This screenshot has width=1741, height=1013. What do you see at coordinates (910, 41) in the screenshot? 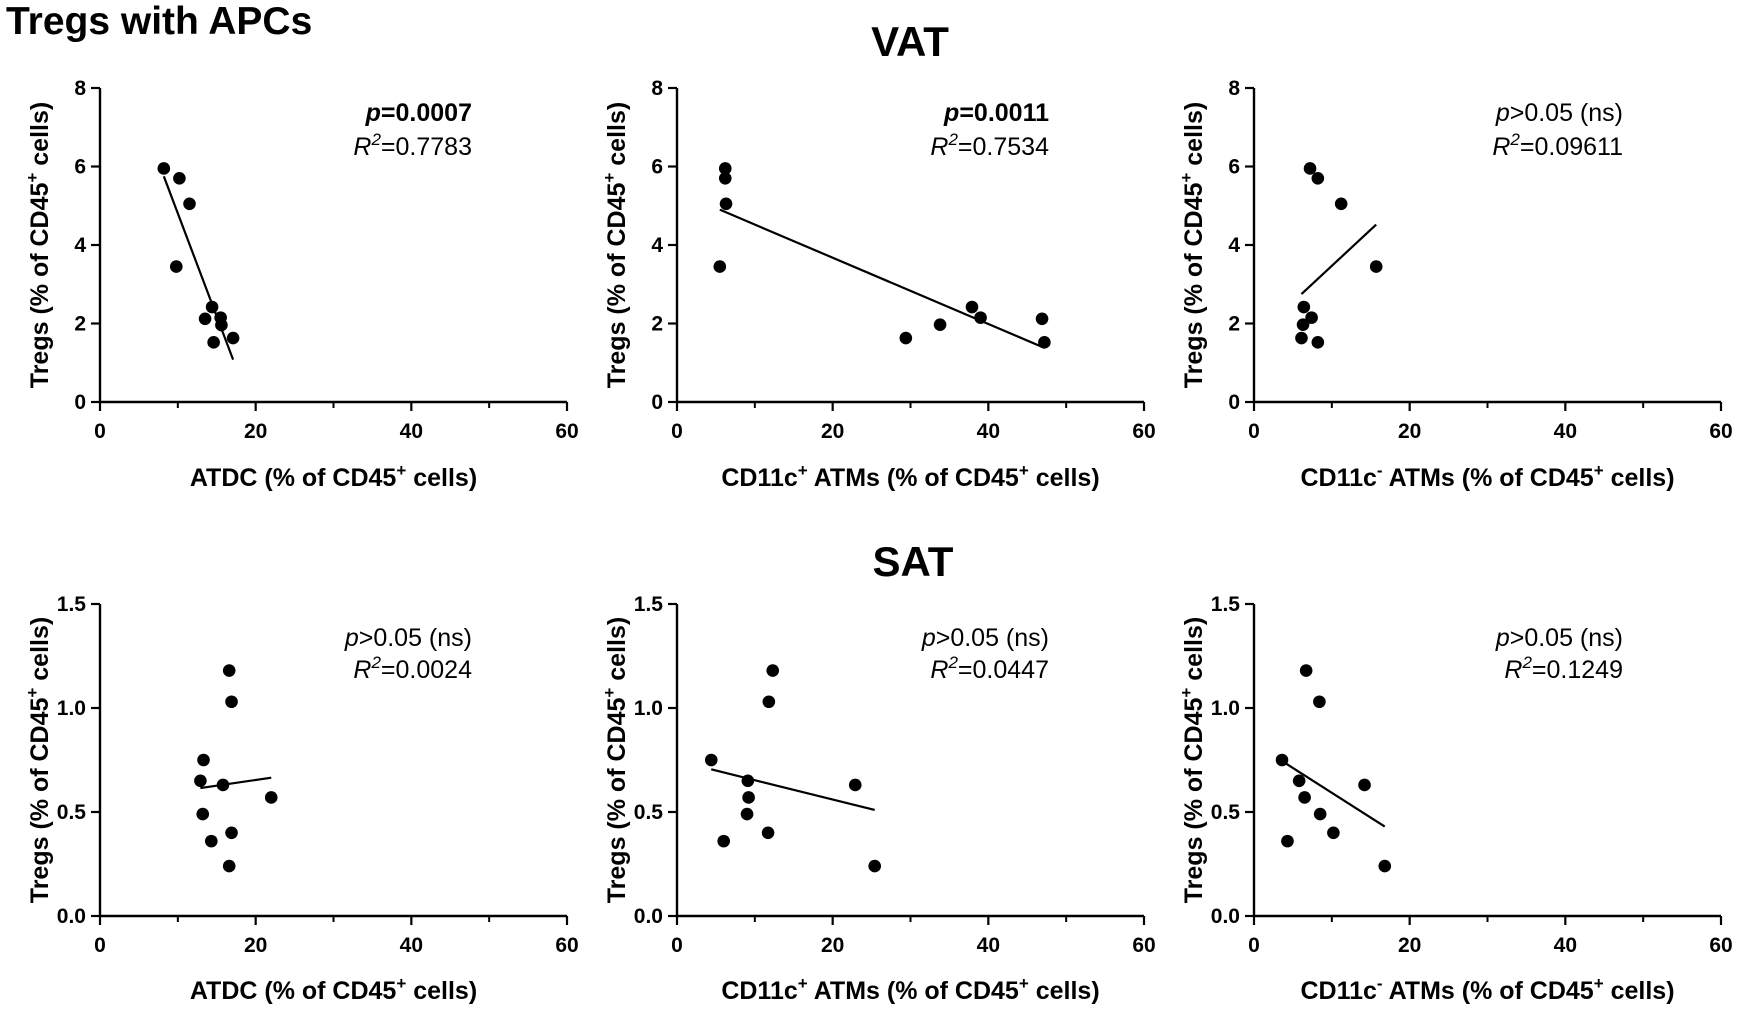
I see `section-title-vat: VAT` at bounding box center [910, 41].